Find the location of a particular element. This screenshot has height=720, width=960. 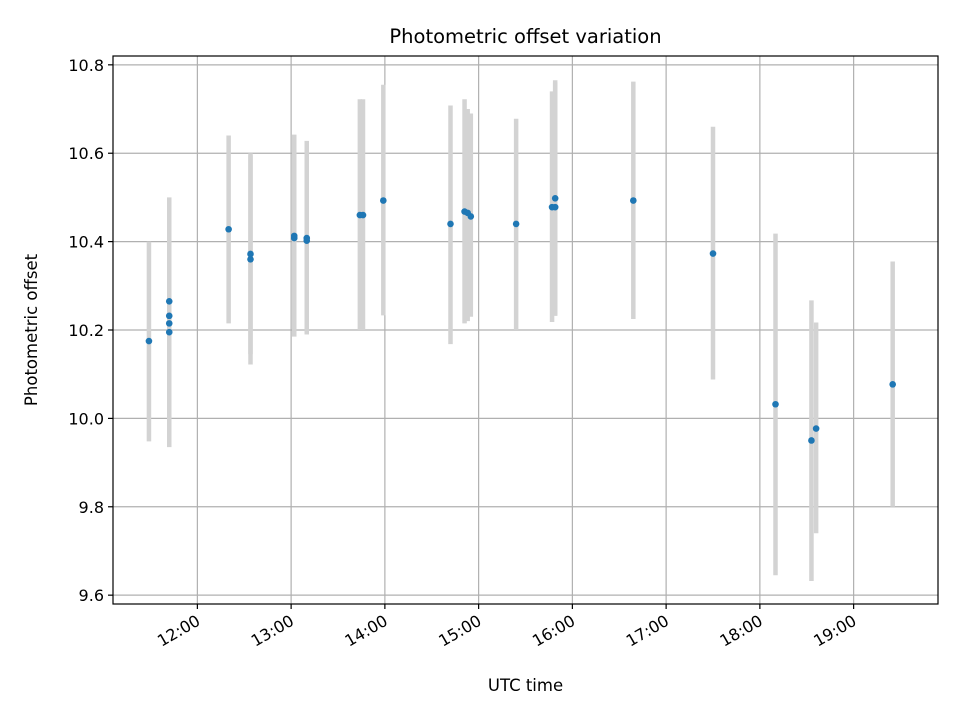

y-tick-label: 10.6 is located at coordinates (86, 153).